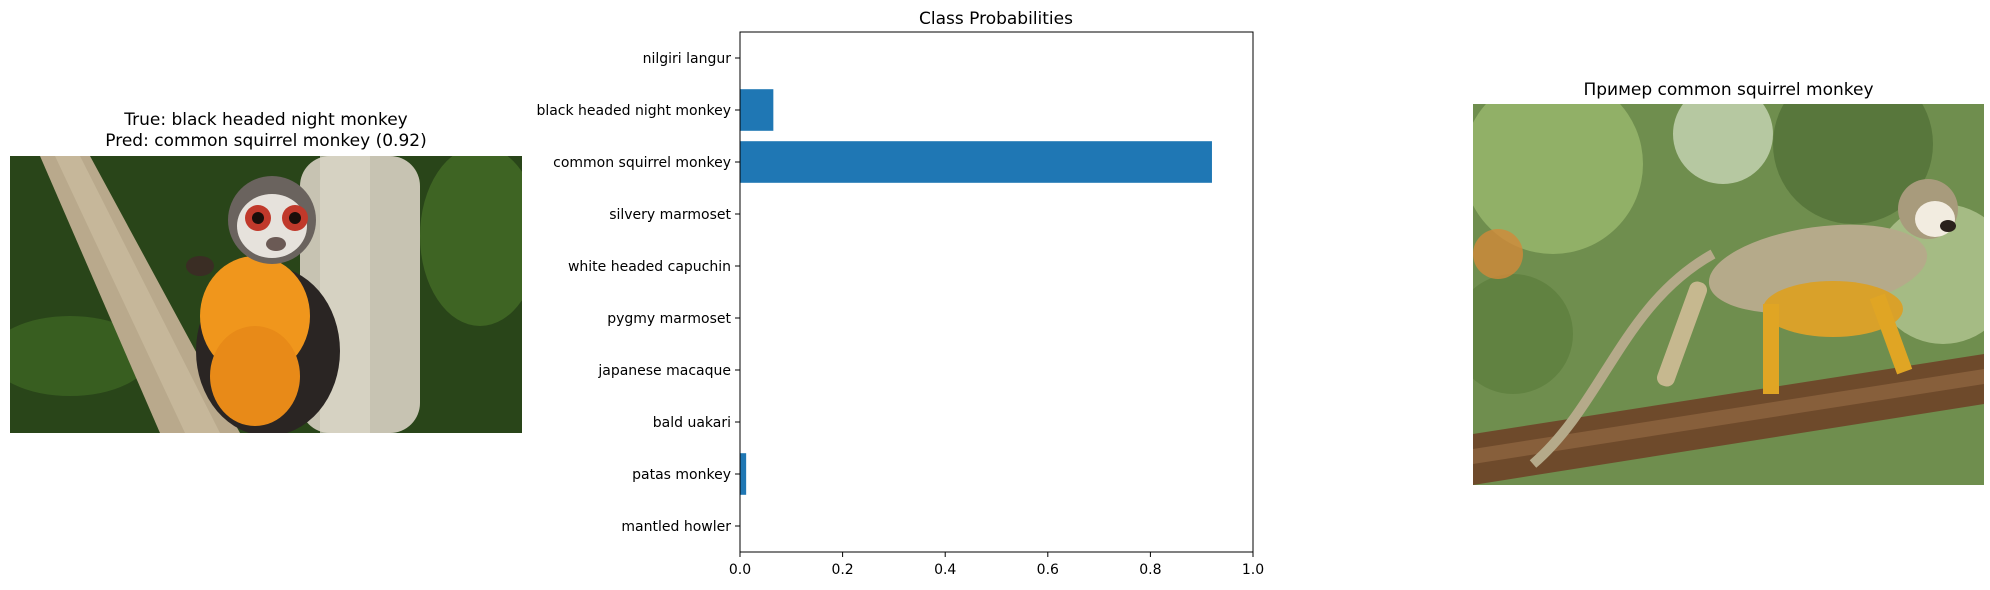  Describe the element at coordinates (649, 267) in the screenshot. I see `y-tick-label: white headed capuchin` at that location.